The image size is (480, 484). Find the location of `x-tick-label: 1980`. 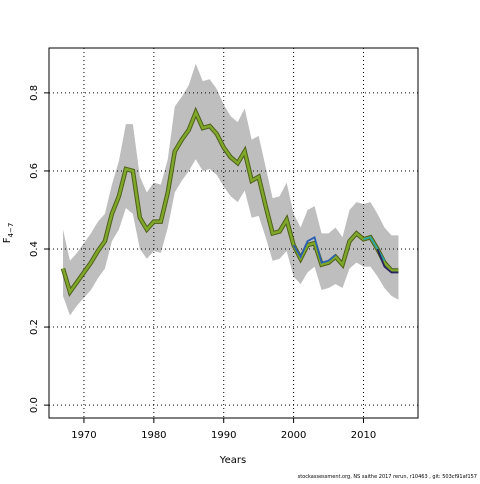

x-tick-label: 1980 is located at coordinates (153, 435).